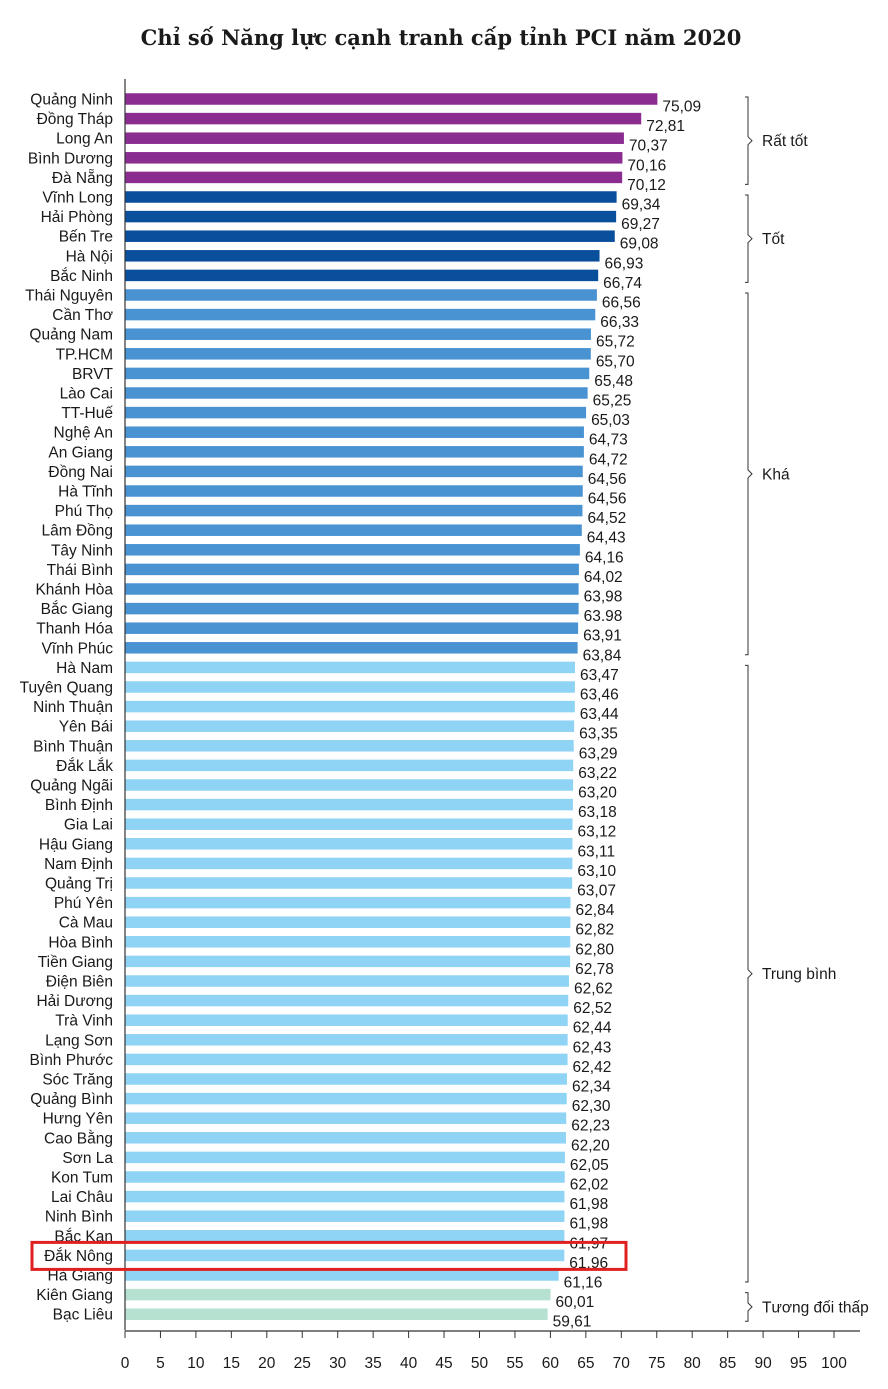  Describe the element at coordinates (594, 969) in the screenshot. I see `data-label: 62,78` at that location.